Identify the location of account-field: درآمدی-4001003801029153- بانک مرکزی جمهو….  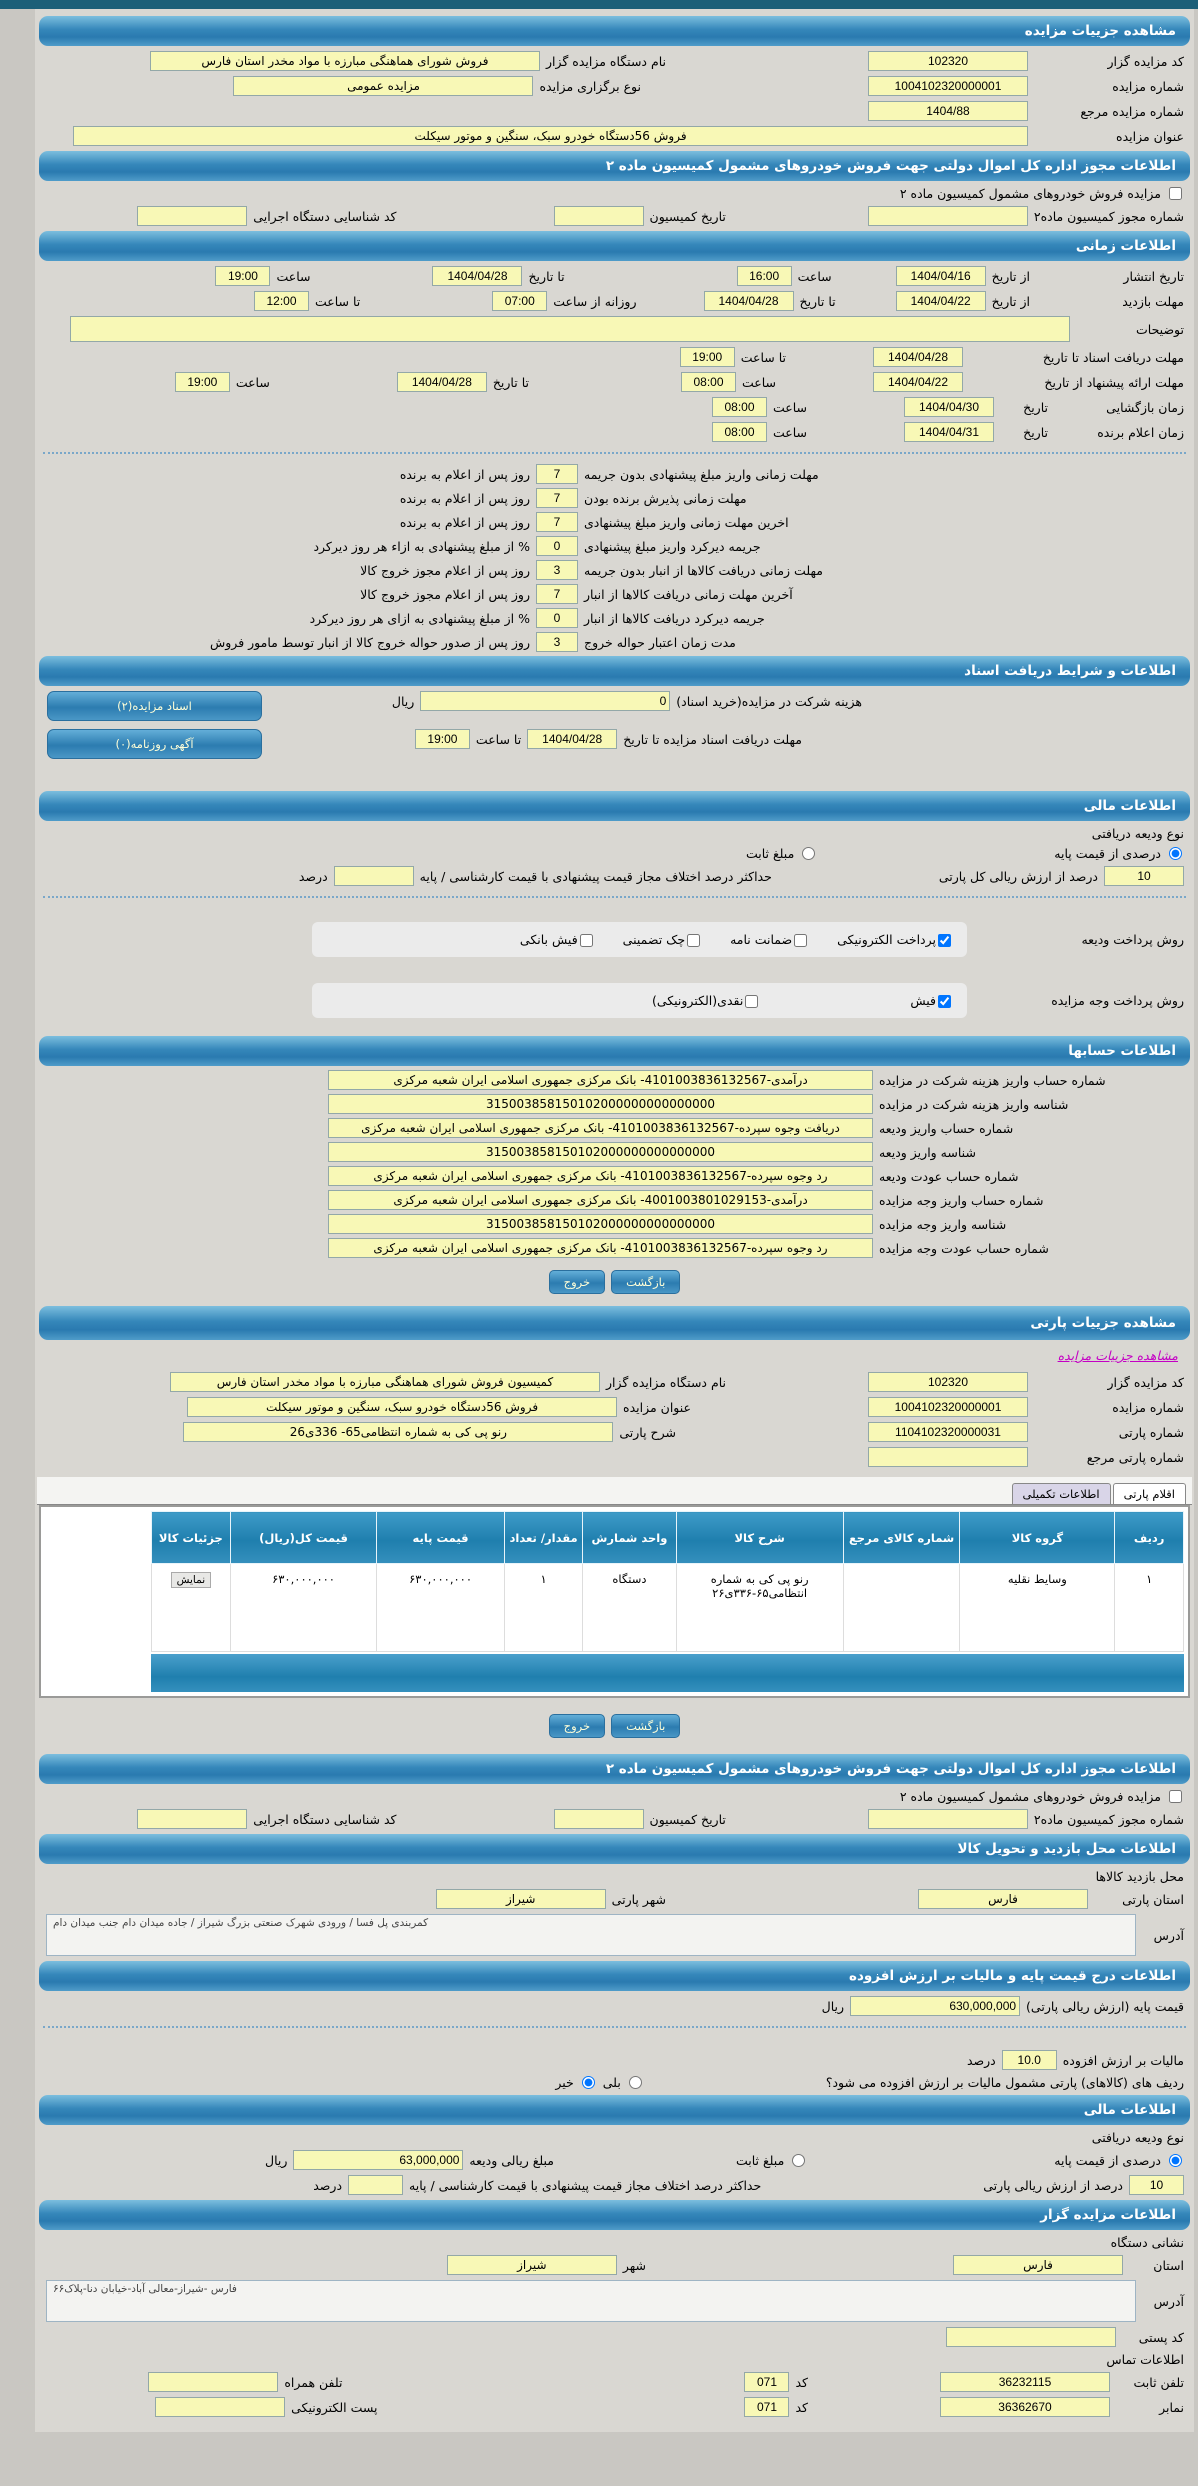
(600, 1200).